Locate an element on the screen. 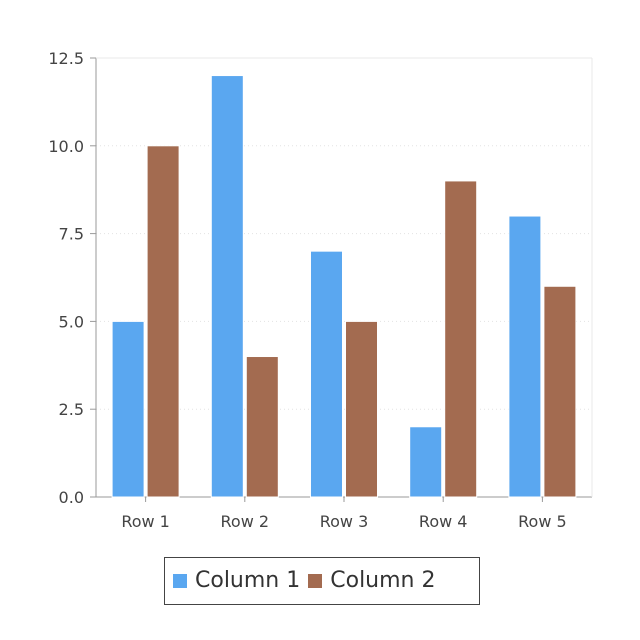  x-tick-label: Row 5 is located at coordinates (542, 521).